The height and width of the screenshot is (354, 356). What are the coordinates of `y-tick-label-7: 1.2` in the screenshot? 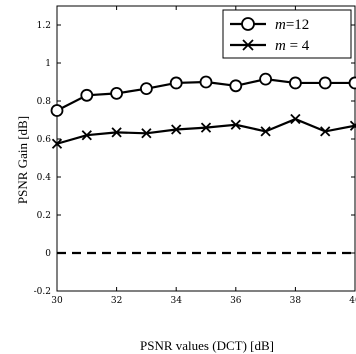 It's located at (44, 26).